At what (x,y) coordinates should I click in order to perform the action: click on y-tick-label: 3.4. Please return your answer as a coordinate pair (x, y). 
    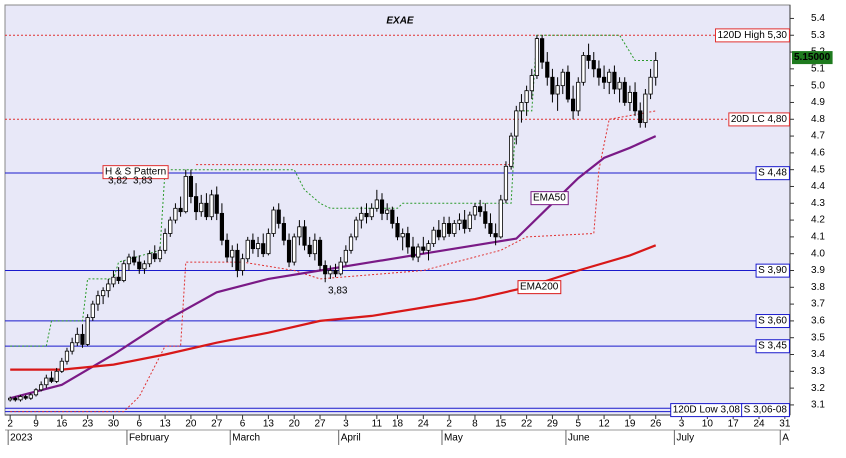
    Looking at the image, I should click on (818, 354).